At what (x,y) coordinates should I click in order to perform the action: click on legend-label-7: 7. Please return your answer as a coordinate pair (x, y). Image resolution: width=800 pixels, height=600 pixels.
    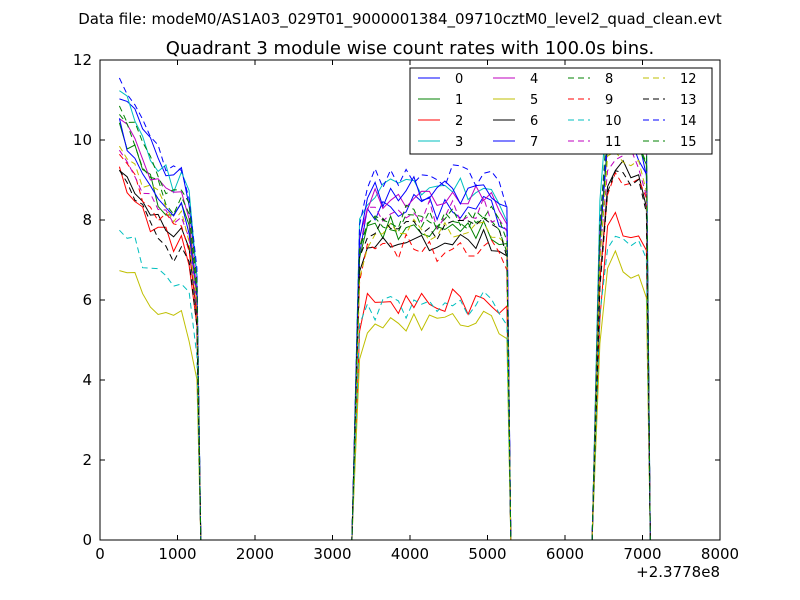
    Looking at the image, I should click on (534, 142).